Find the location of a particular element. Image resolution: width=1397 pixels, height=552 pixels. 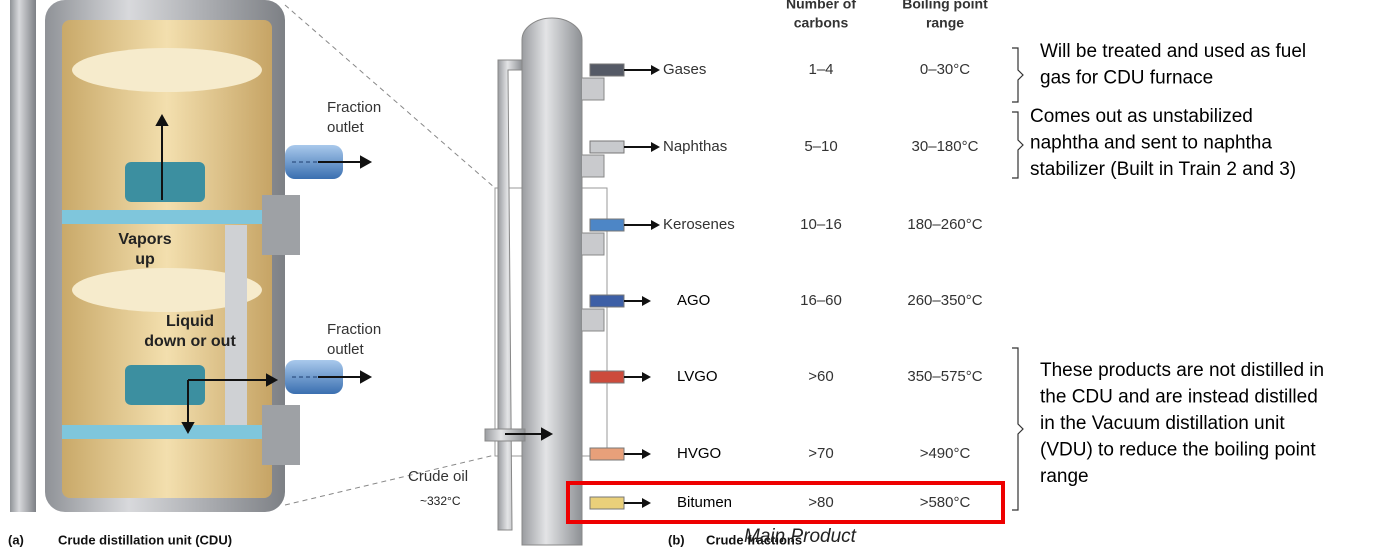

header: range is located at coordinates (945, 23).